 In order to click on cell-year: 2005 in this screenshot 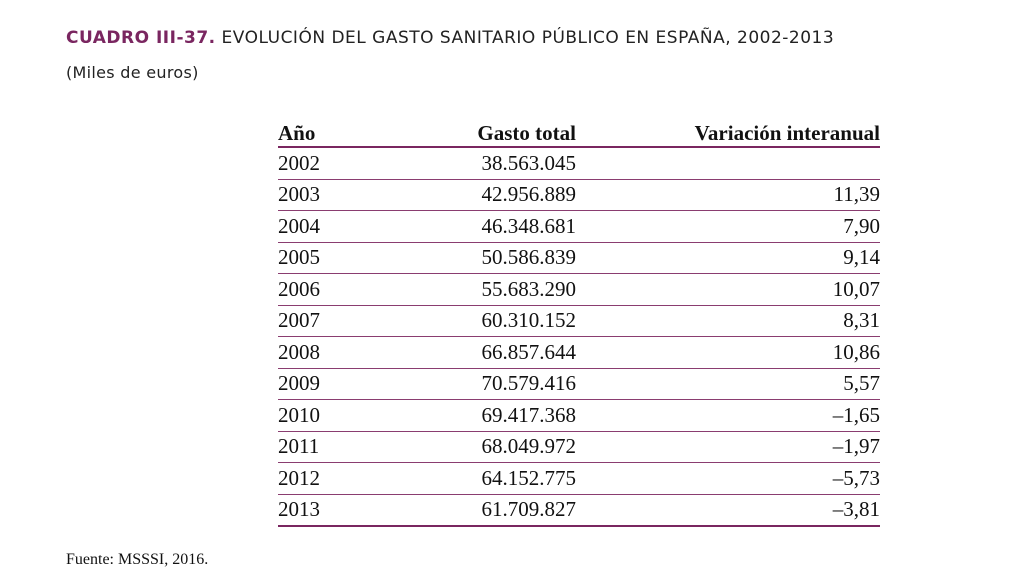, I will do `click(343, 258)`.